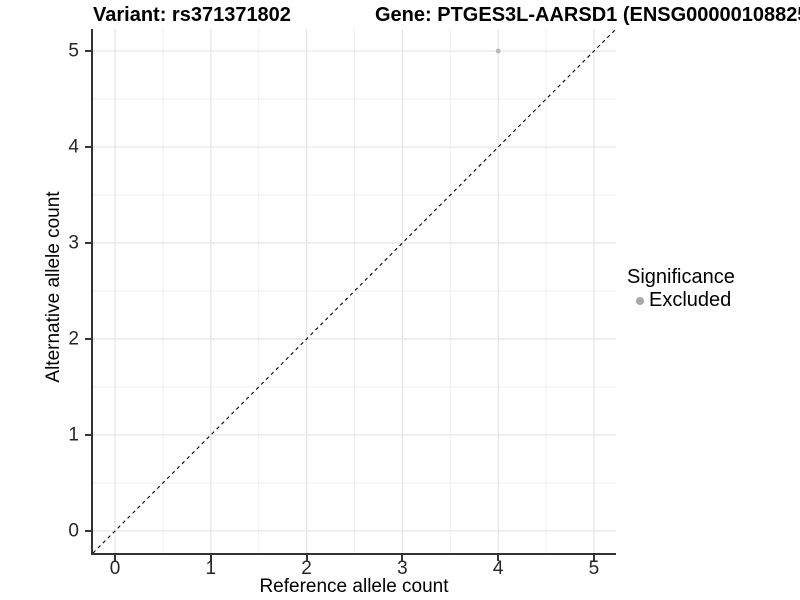 The image size is (800, 600). I want to click on x-tick-label: 3, so click(402, 568).